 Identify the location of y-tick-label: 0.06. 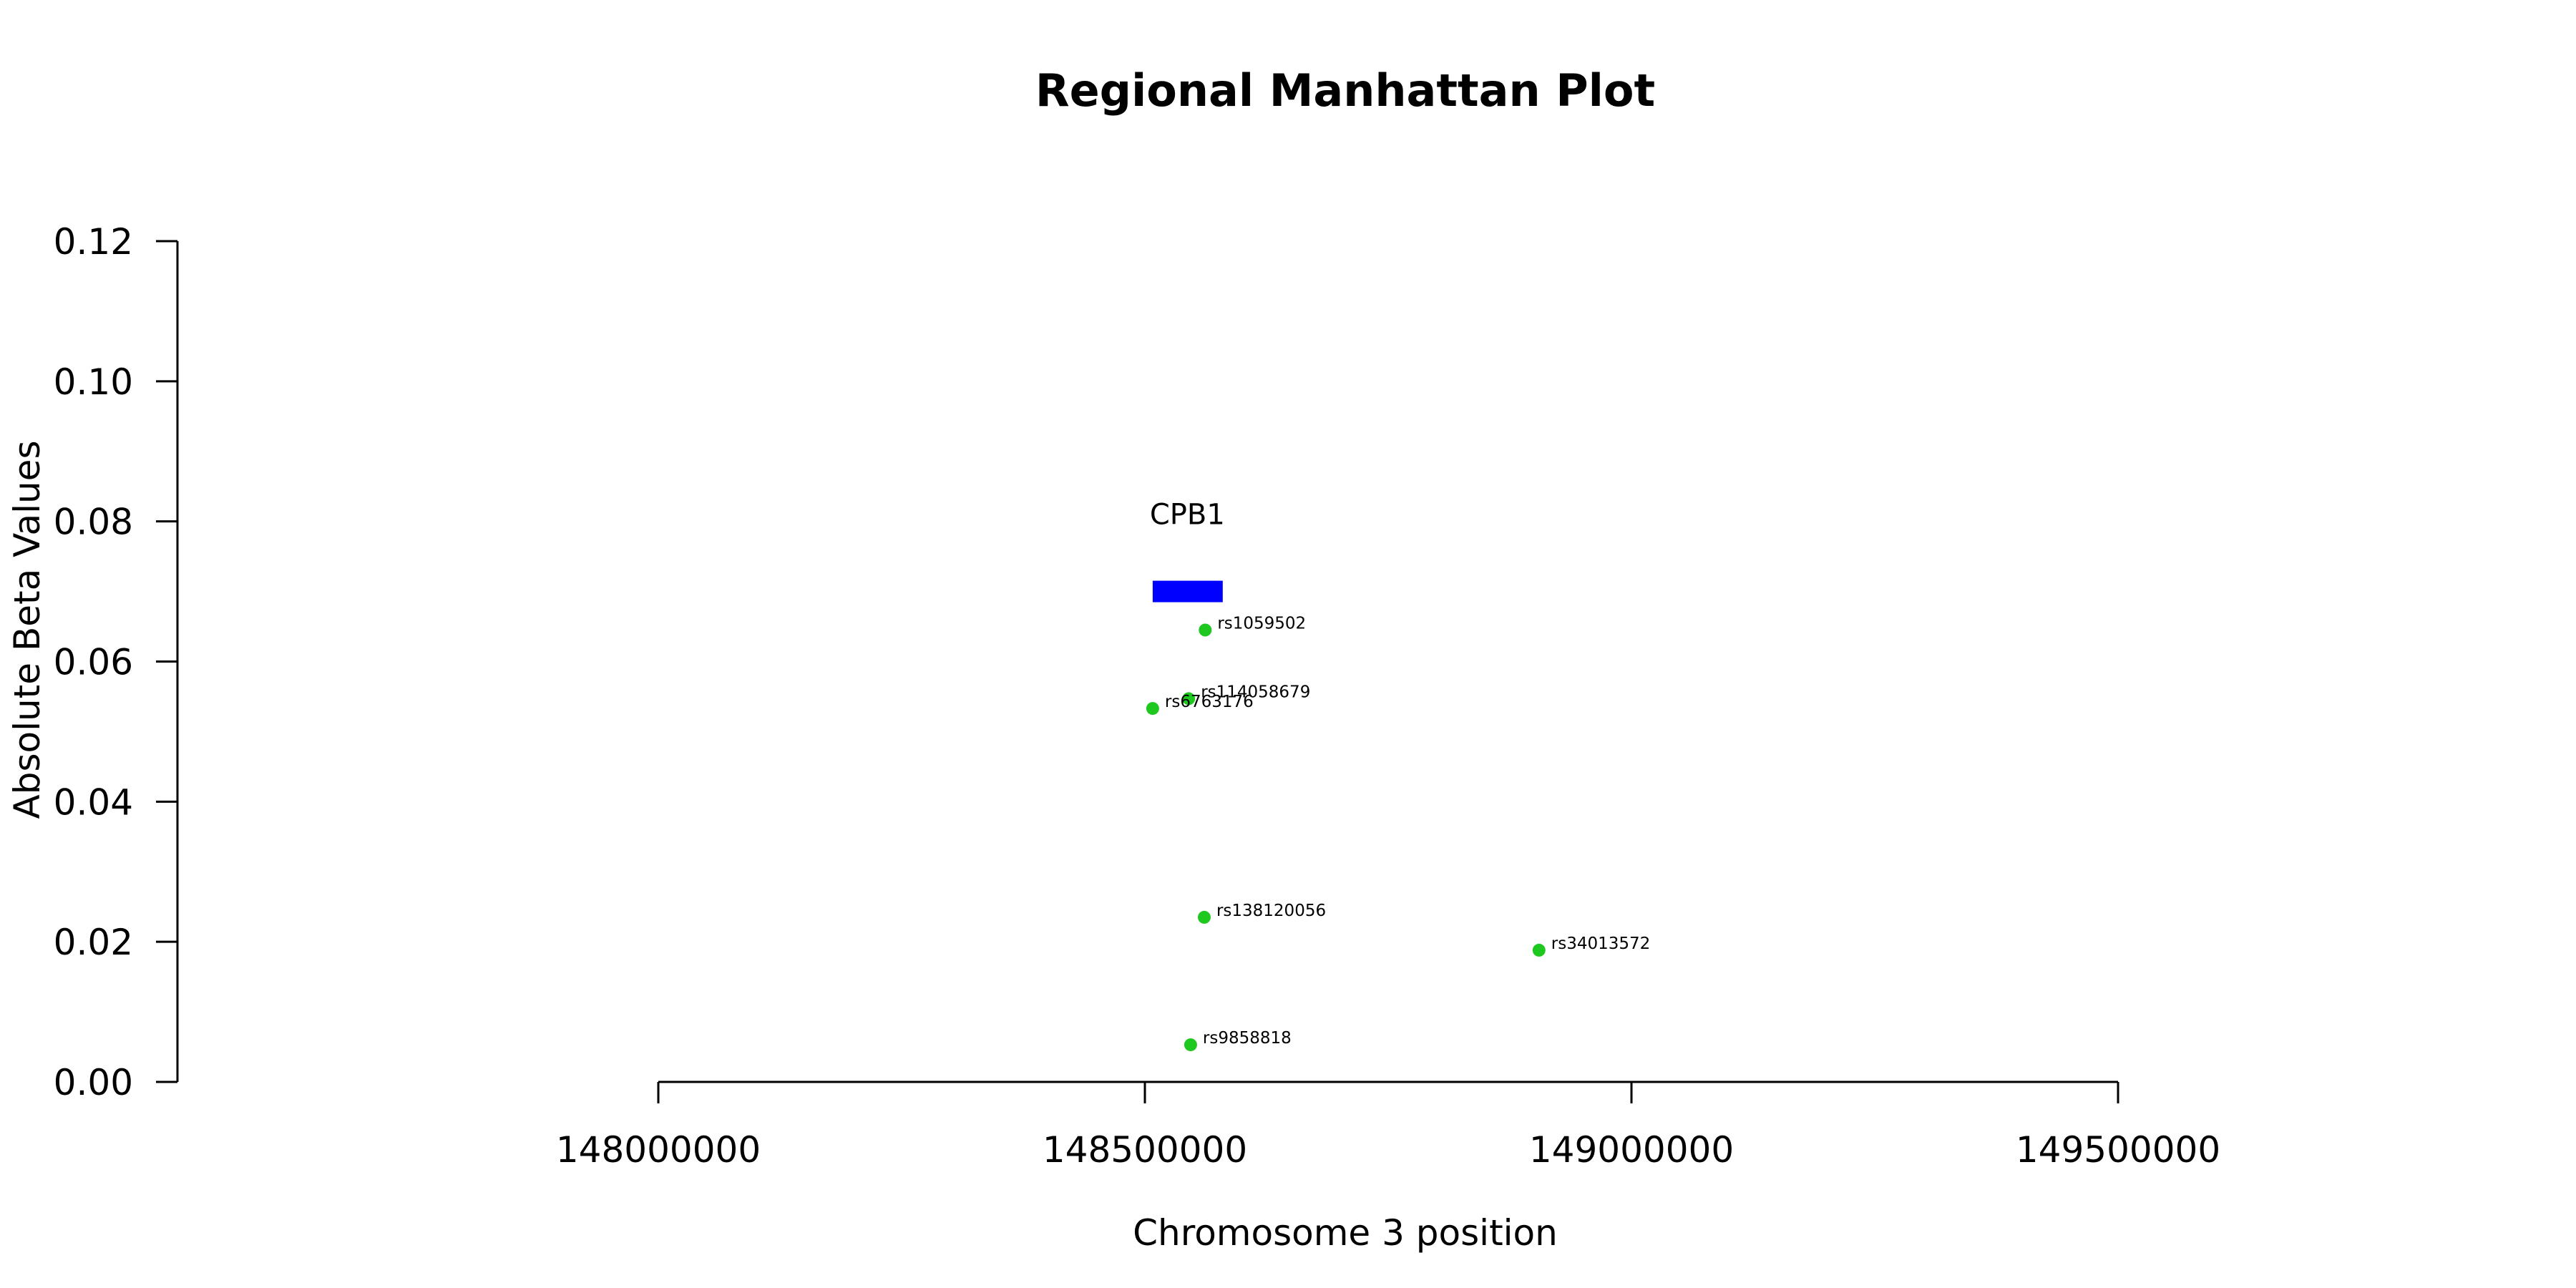
(93, 662).